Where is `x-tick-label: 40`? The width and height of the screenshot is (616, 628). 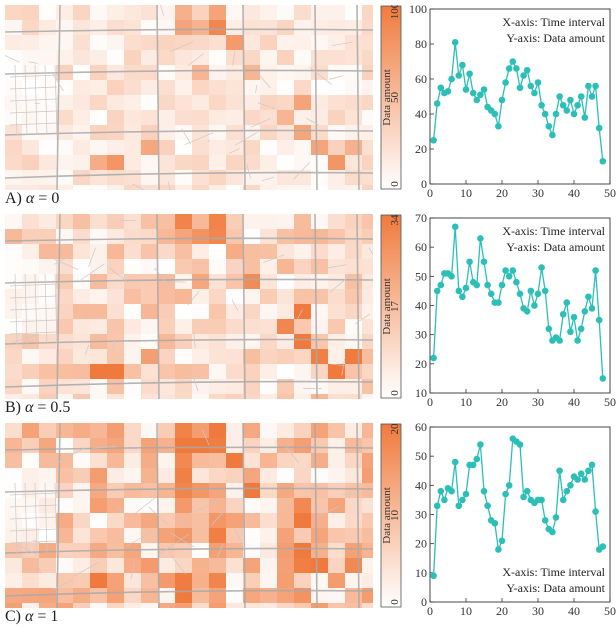 x-tick-label: 40 is located at coordinates (574, 611).